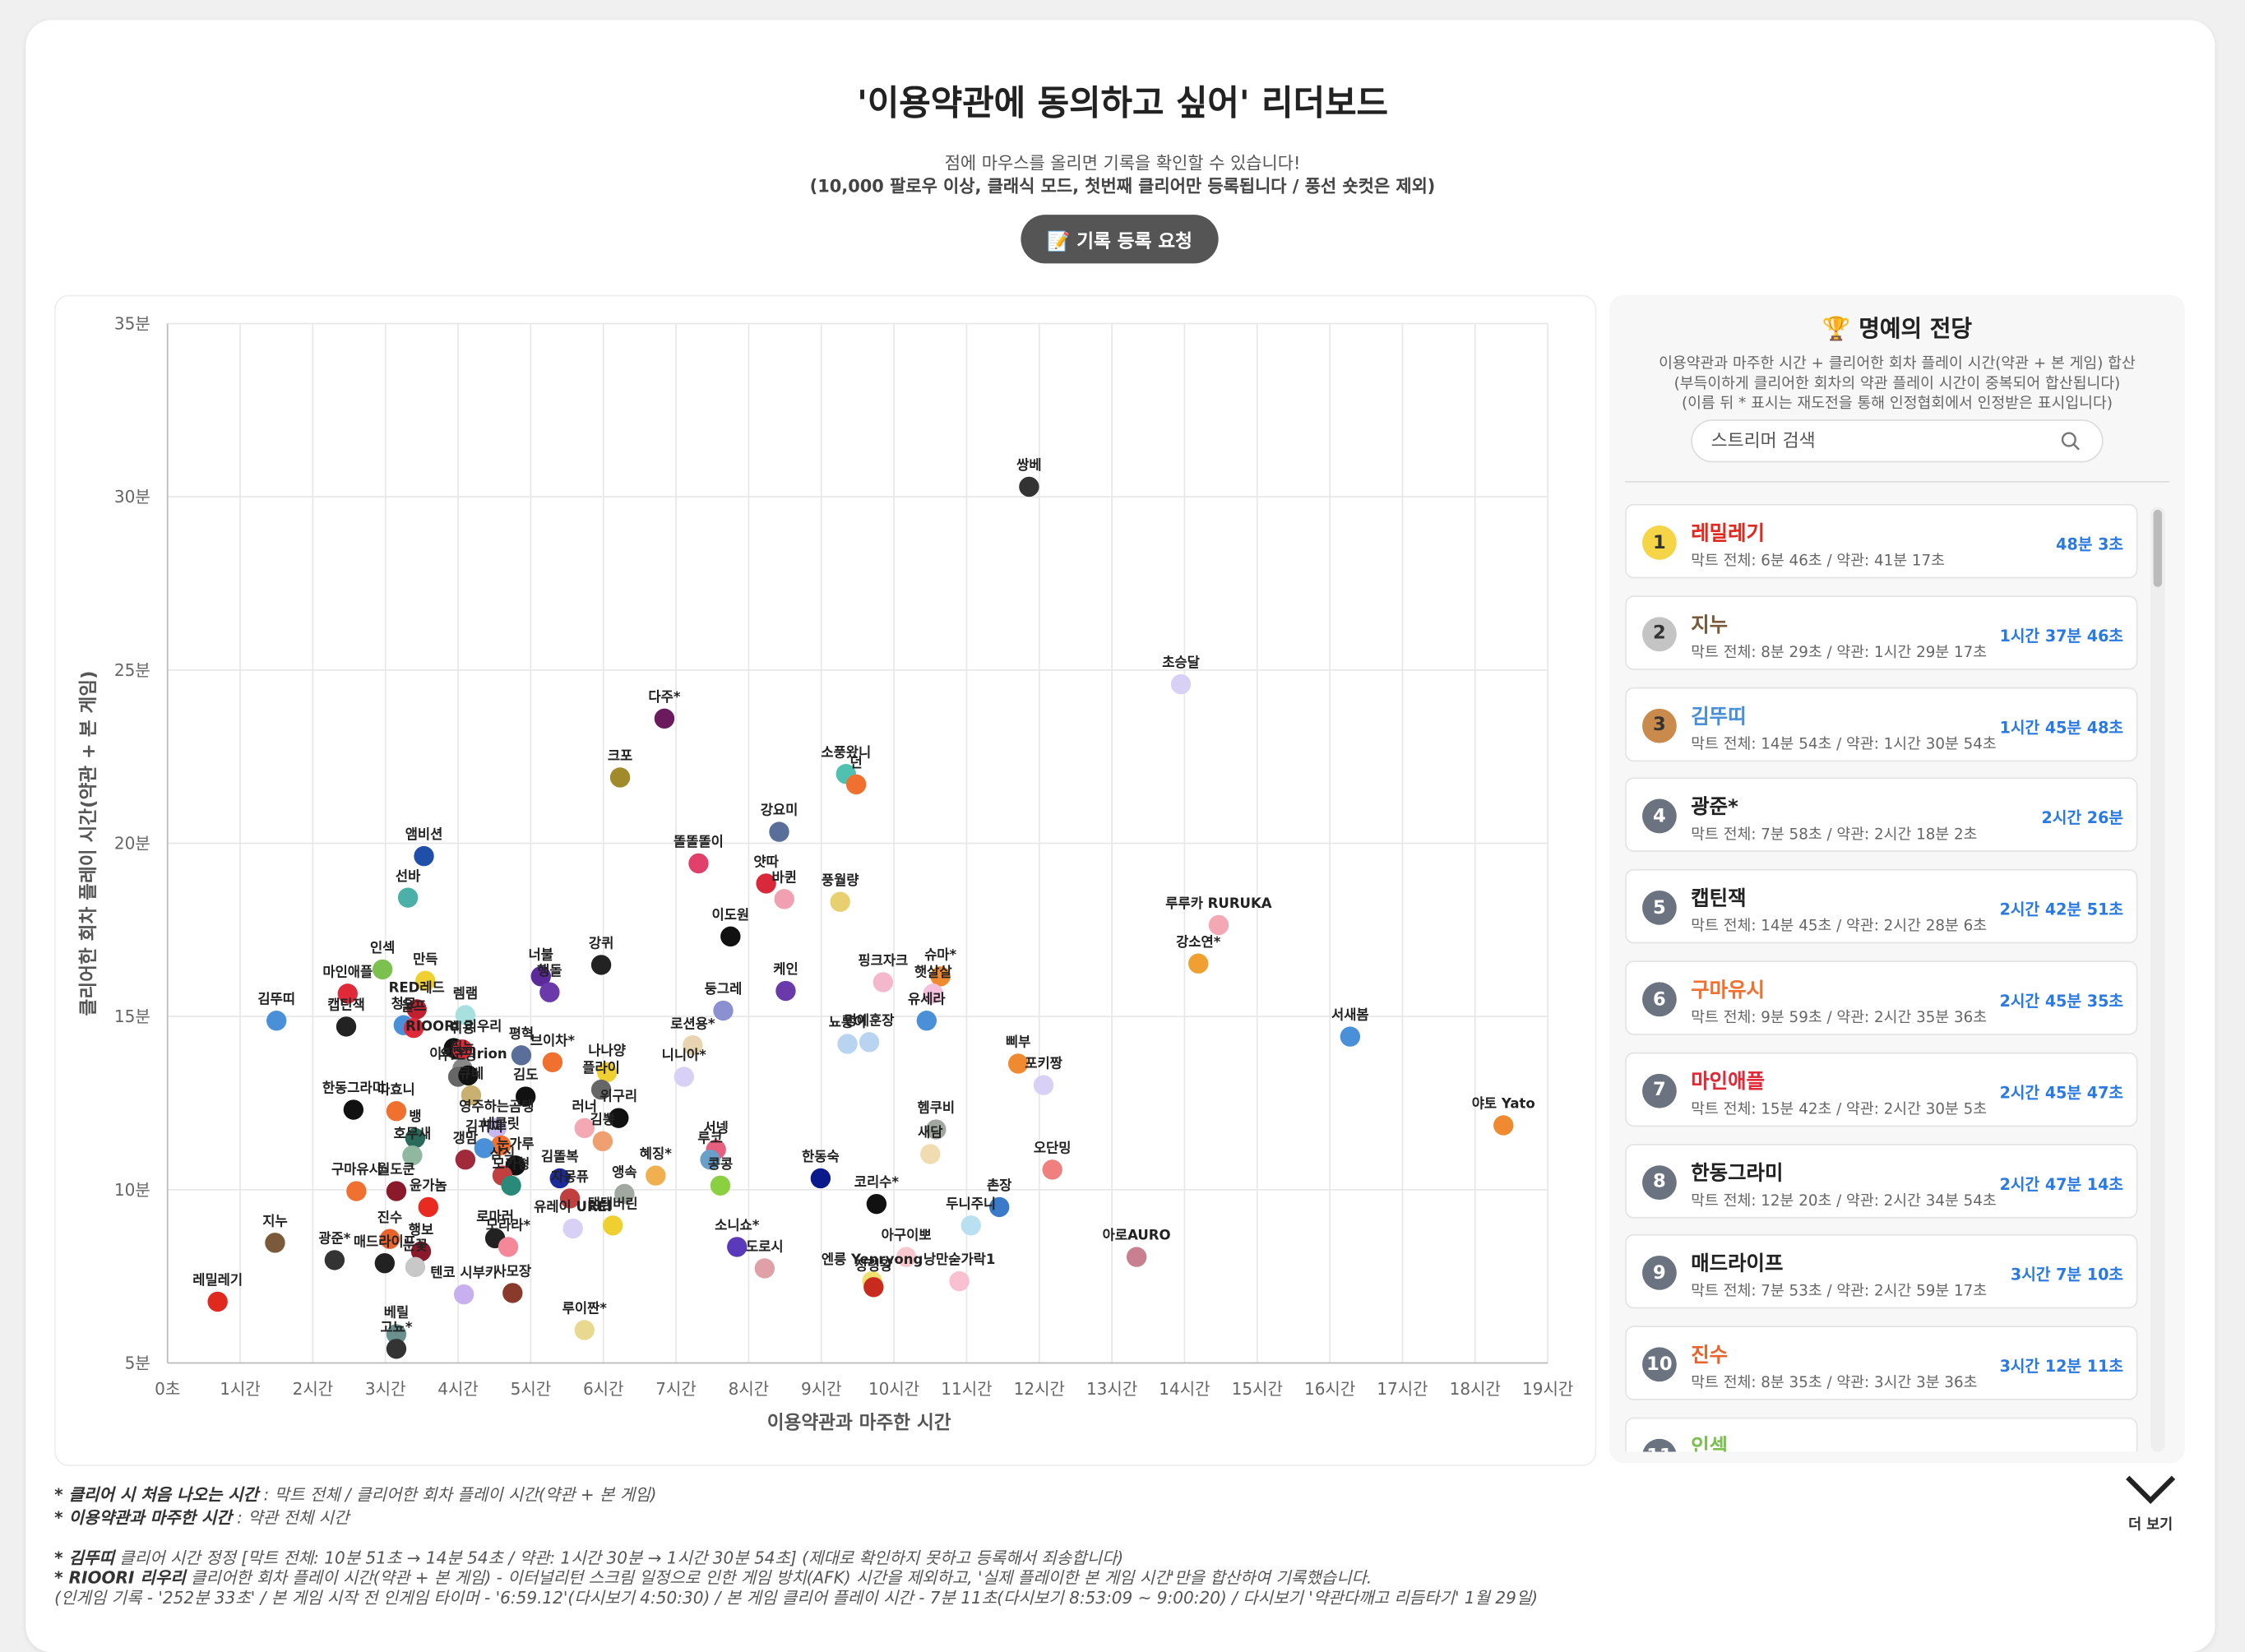 The image size is (2245, 1652). What do you see at coordinates (603, 1389) in the screenshot?
I see `x-tick-label: 6시간` at bounding box center [603, 1389].